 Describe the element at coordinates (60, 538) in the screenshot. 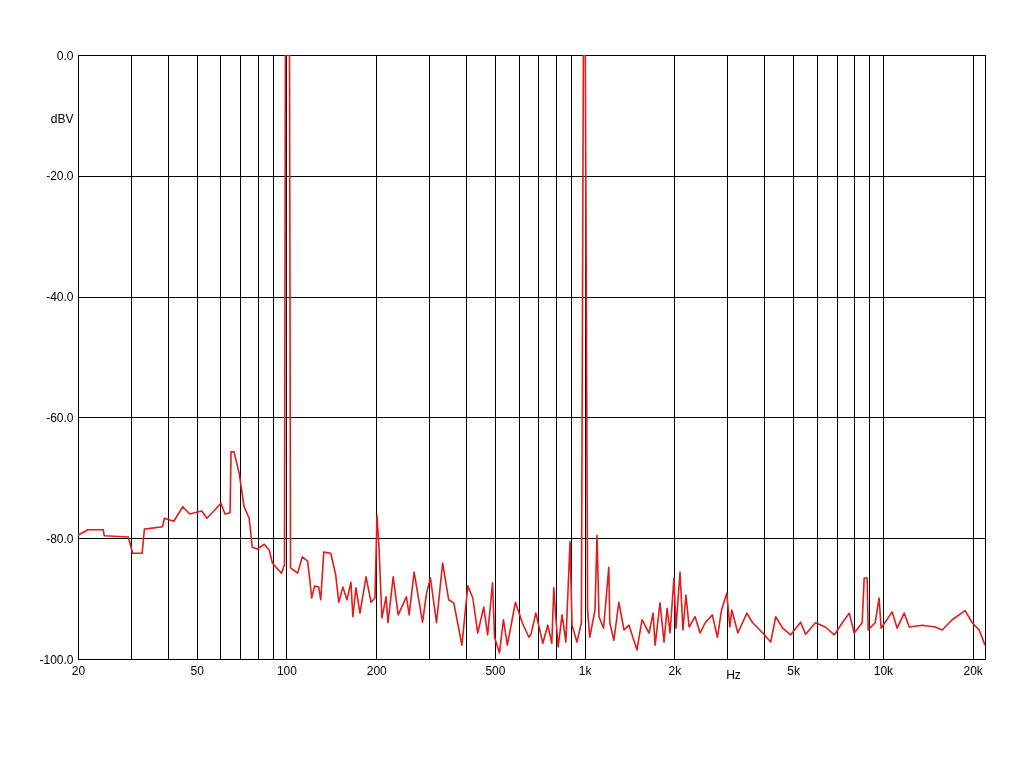

I see `y-tick-label: -80.0` at that location.